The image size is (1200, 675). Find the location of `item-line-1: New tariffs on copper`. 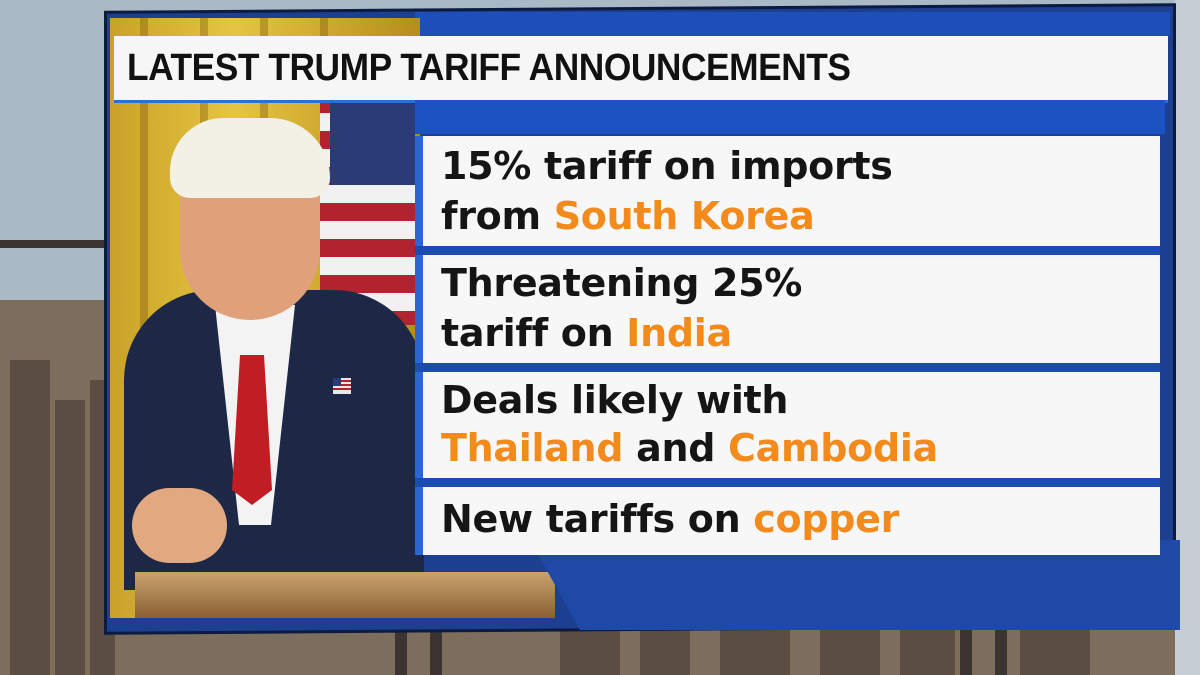

item-line-1: New tariffs on copper is located at coordinates (670, 519).